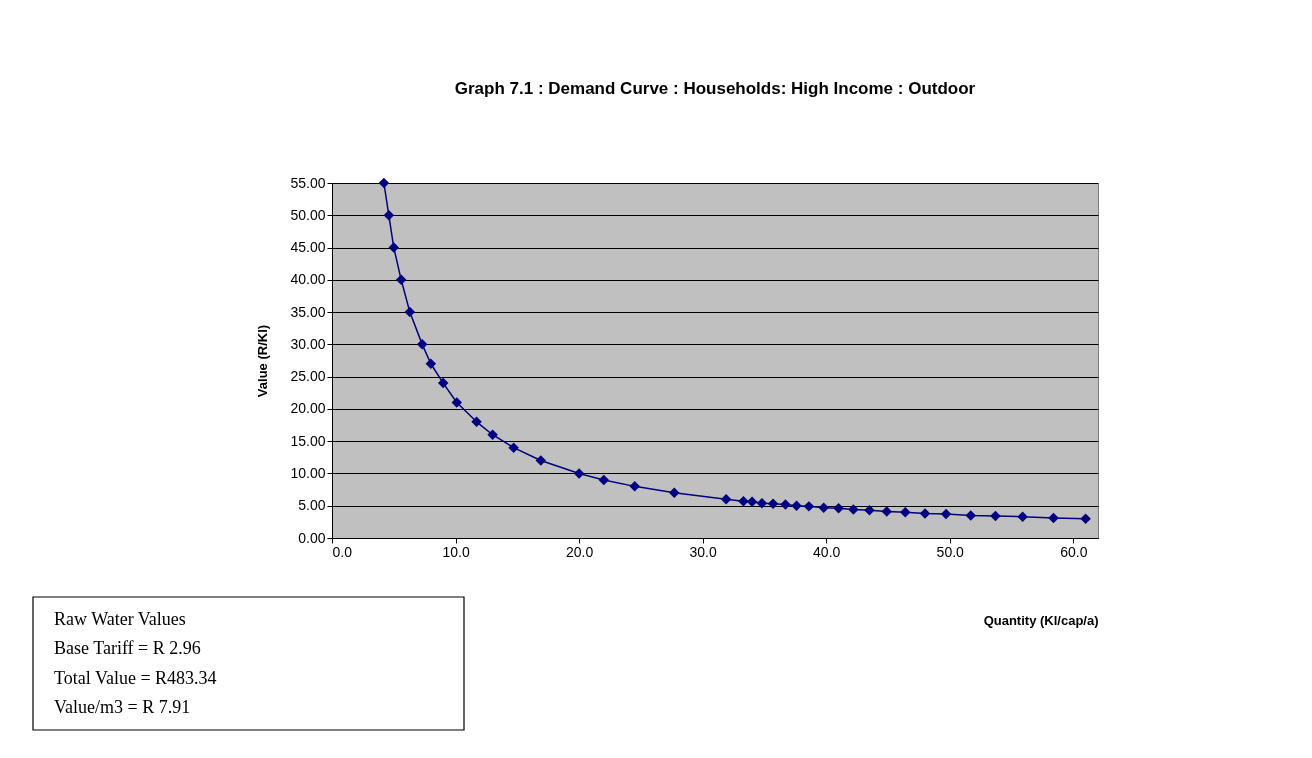 Image resolution: width=1312 pixels, height=758 pixels. I want to click on x-tick-label: 20.0, so click(579, 551).